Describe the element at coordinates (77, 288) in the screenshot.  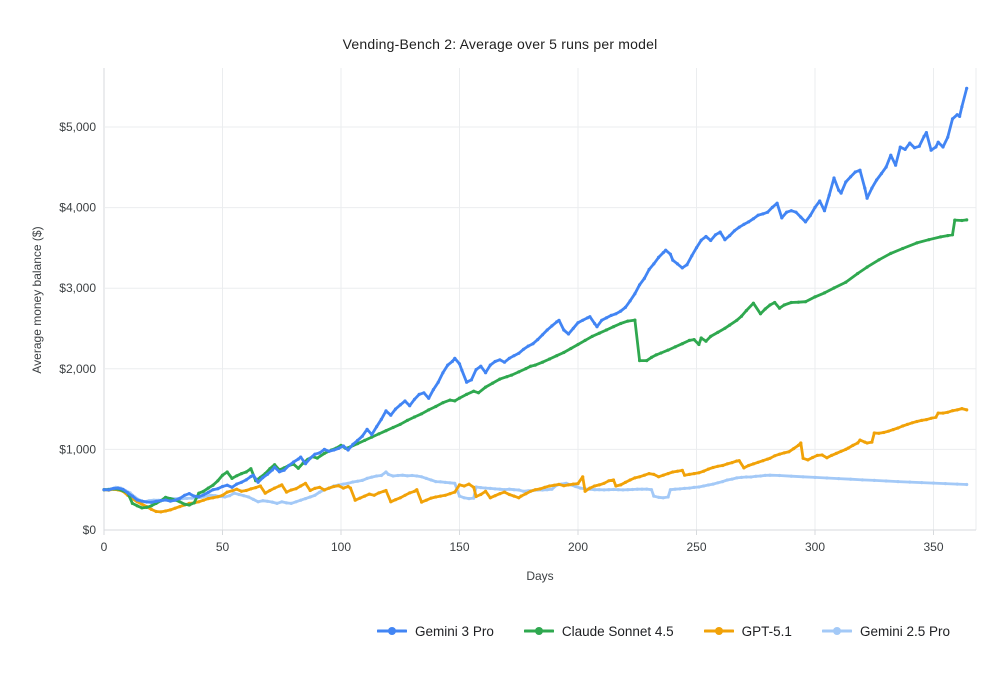
I see `svg-text: $3,000` at that location.